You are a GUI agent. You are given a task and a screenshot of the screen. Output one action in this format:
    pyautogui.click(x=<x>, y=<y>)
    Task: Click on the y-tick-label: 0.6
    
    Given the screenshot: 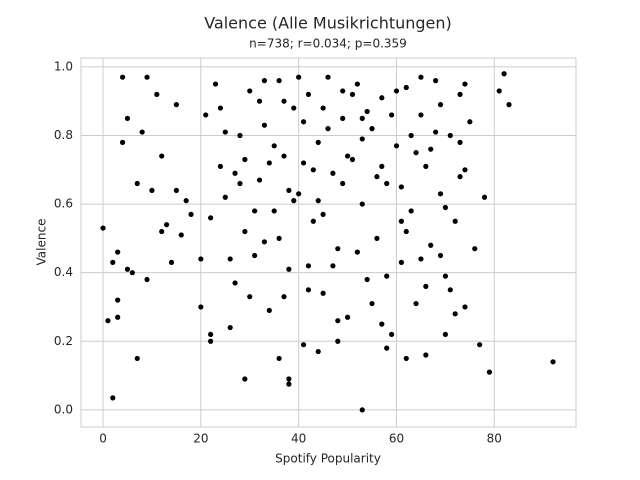 What is the action you would take?
    pyautogui.click(x=63, y=204)
    